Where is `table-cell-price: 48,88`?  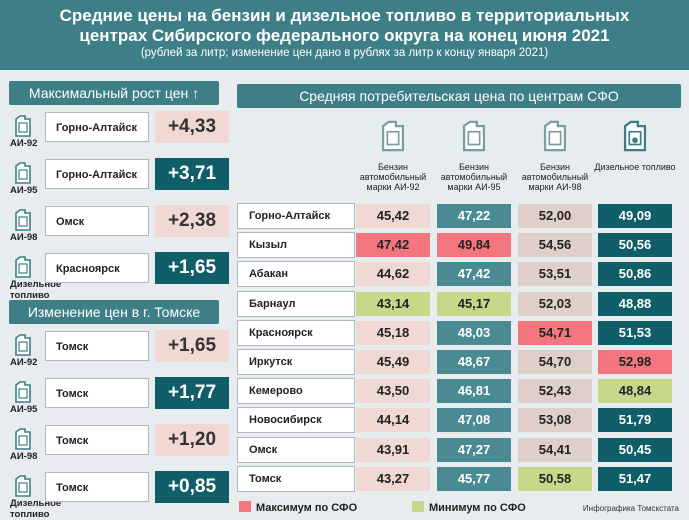 table-cell-price: 48,88 is located at coordinates (635, 303).